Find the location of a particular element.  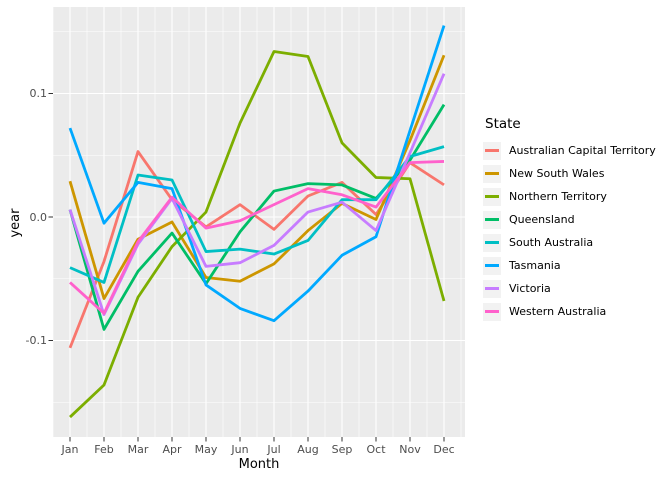

legend-entry-label: Northern Territory is located at coordinates (558, 196).